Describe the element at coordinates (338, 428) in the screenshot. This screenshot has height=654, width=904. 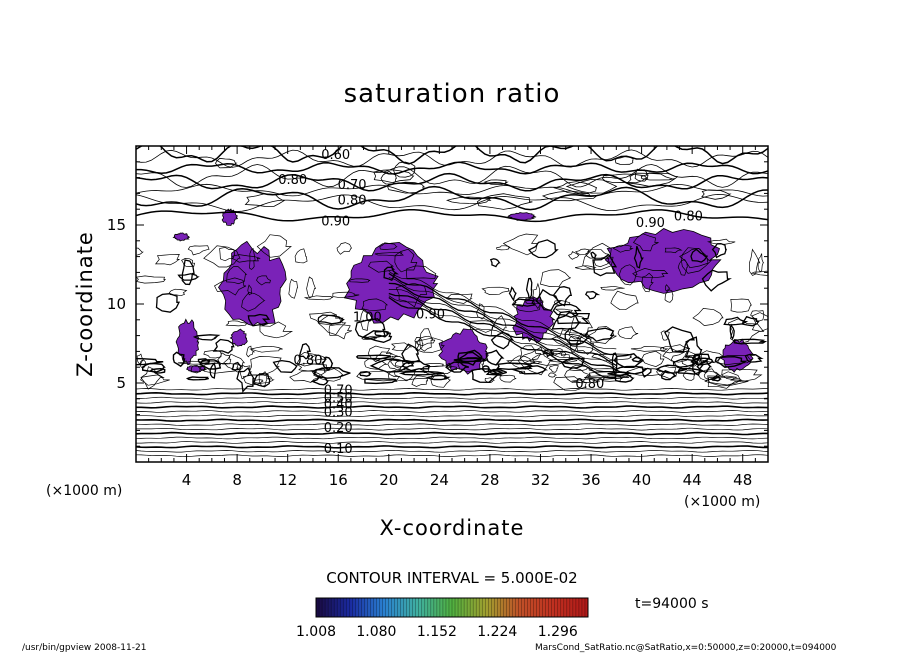
I see `contour-label: 0.20` at that location.